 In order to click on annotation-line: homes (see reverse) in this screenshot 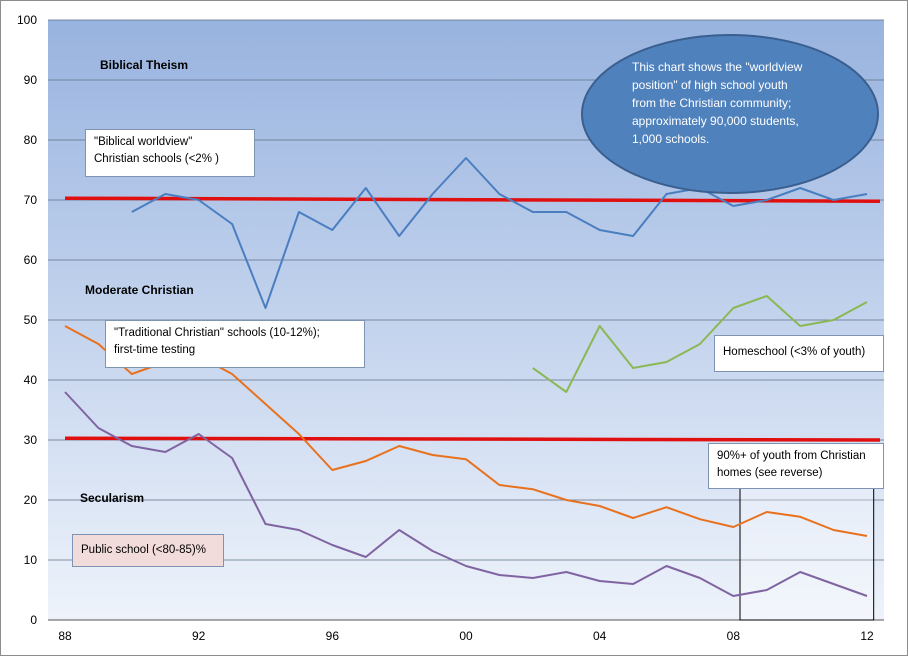, I will do `click(770, 473)`.